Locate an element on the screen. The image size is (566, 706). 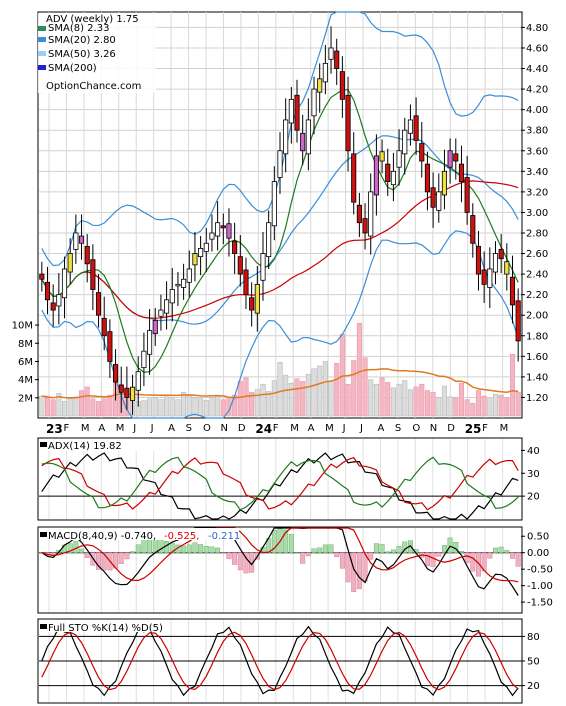
legend-swatch-sma20 is located at coordinates (42, 39).